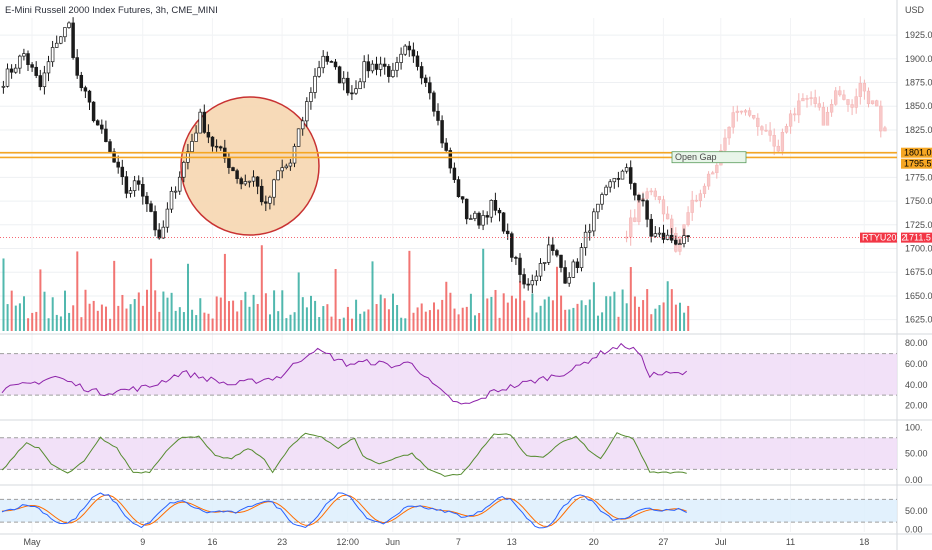 The image size is (932, 550). What do you see at coordinates (918, 320) in the screenshot?
I see `price-tick-label: 1625.0` at bounding box center [918, 320].